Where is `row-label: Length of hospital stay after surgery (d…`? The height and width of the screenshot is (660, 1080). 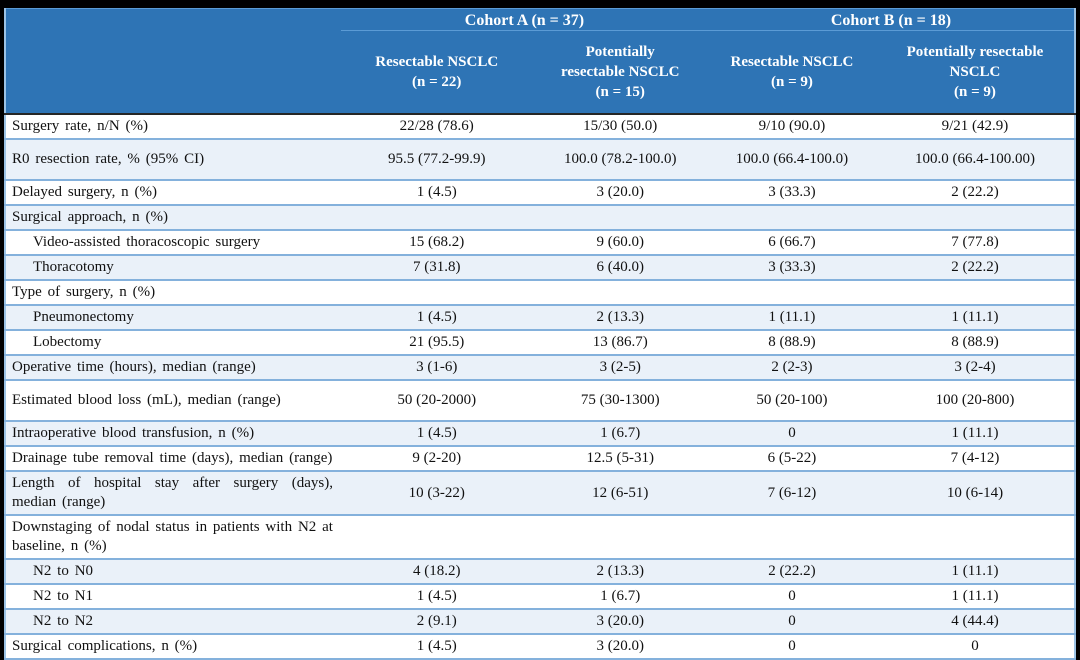 row-label: Length of hospital stay after surgery (d… is located at coordinates (173, 492).